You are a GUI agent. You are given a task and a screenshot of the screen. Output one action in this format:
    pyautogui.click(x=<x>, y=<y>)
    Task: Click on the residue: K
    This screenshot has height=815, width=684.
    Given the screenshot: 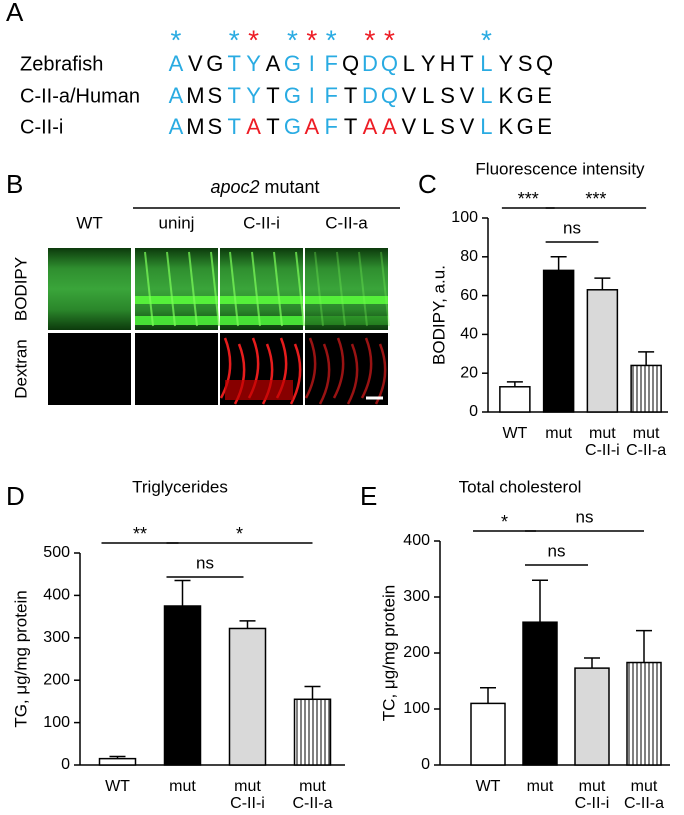 What is the action you would take?
    pyautogui.click(x=505, y=95)
    